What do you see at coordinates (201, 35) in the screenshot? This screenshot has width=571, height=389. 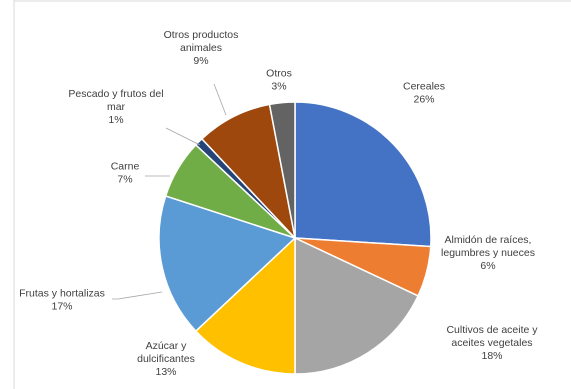 I see `slice-name: Otros productos` at bounding box center [201, 35].